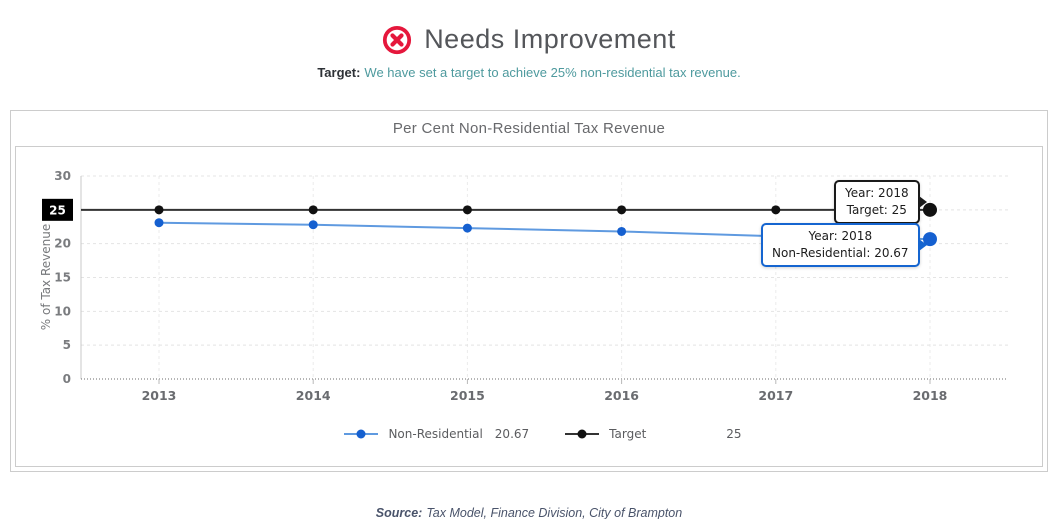 The width and height of the screenshot is (1058, 519). Describe the element at coordinates (582, 434) in the screenshot. I see `legend-swatch-target` at that location.